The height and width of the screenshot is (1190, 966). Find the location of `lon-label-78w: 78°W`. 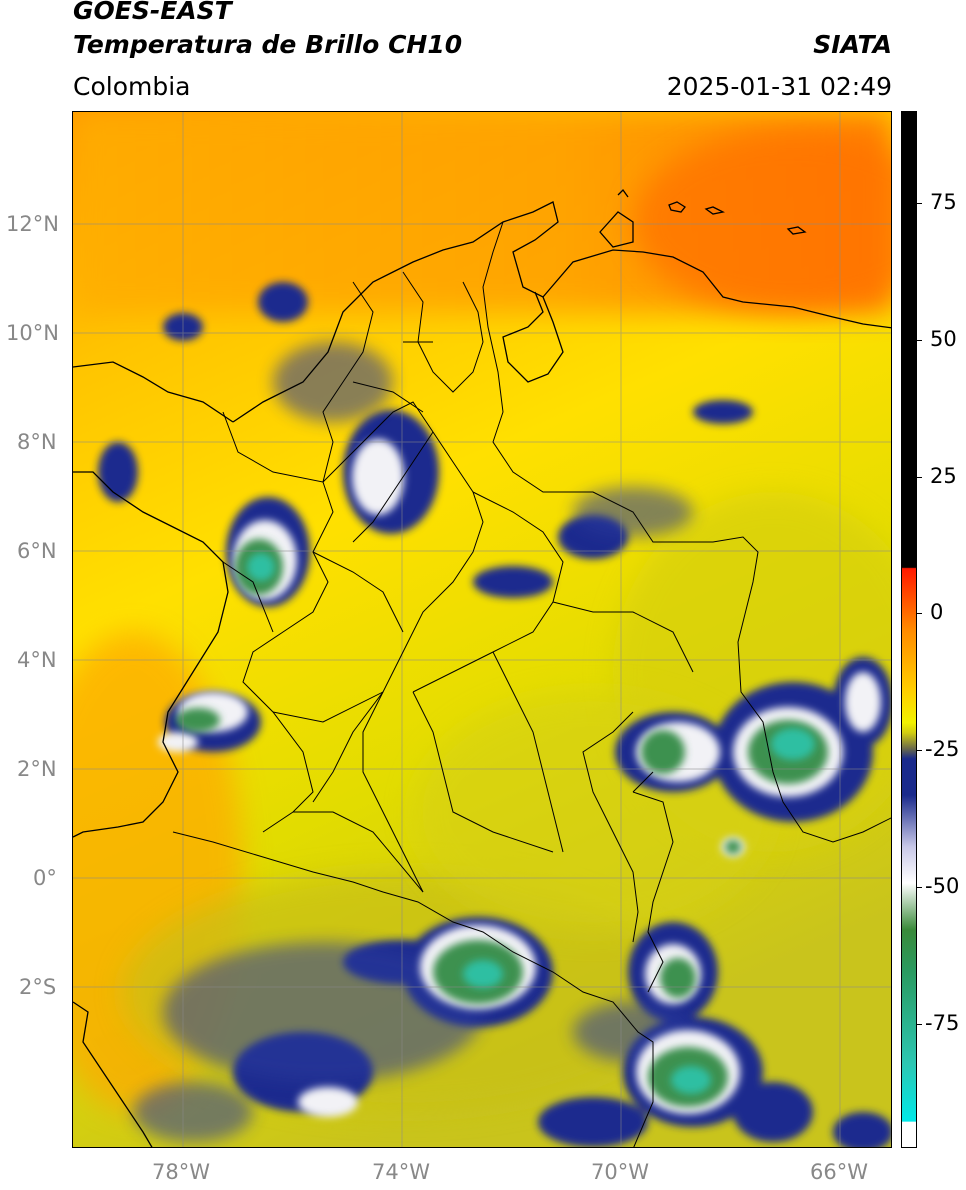

lon-label-78w: 78°W is located at coordinates (181, 1172).